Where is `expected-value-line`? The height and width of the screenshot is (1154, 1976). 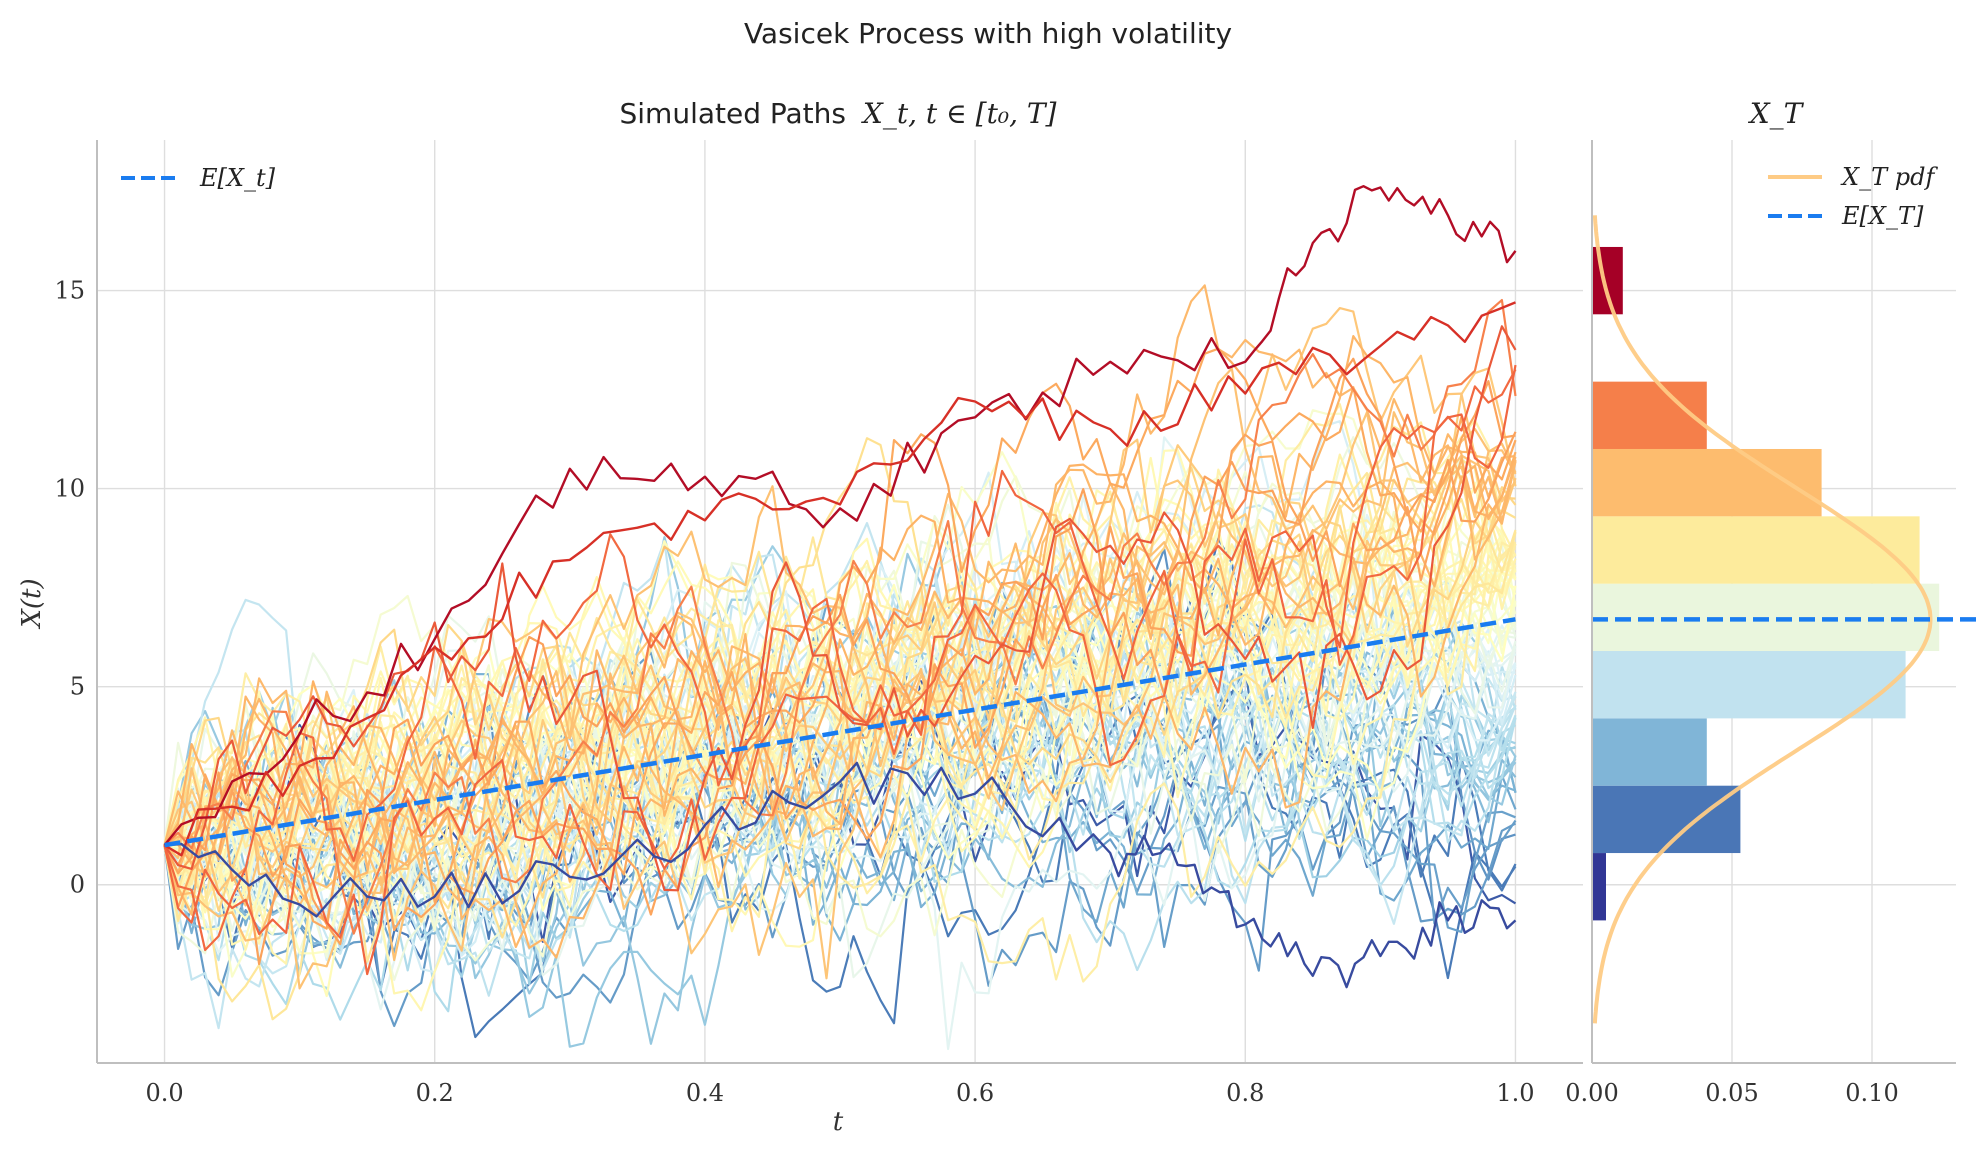
expected-value-line is located at coordinates (840, 732).